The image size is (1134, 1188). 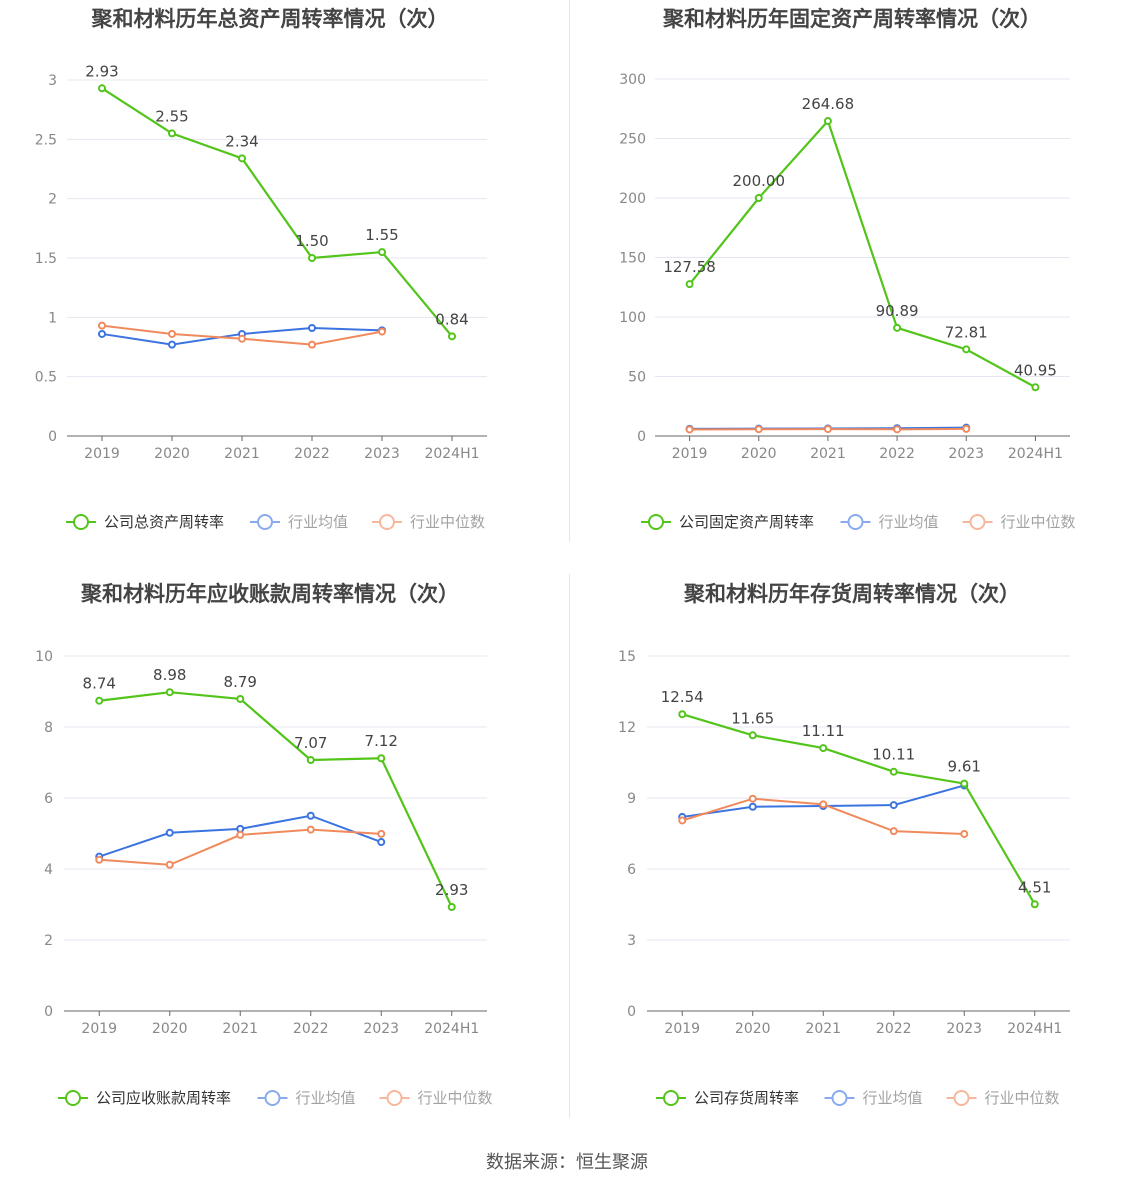 I want to click on legend-item-company: 公司存货周转率, so click(x=727, y=1098).